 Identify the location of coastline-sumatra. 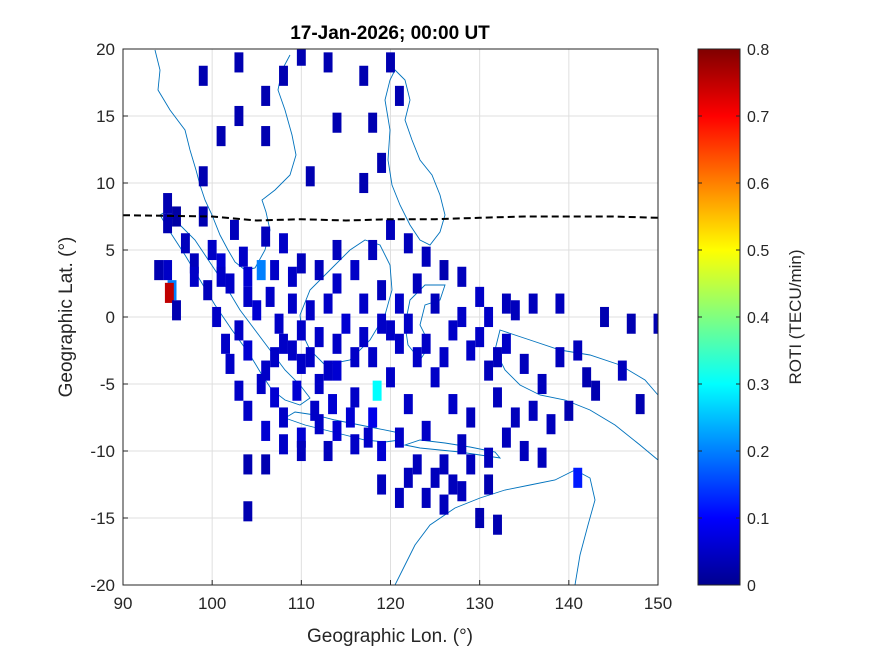
(235, 308).